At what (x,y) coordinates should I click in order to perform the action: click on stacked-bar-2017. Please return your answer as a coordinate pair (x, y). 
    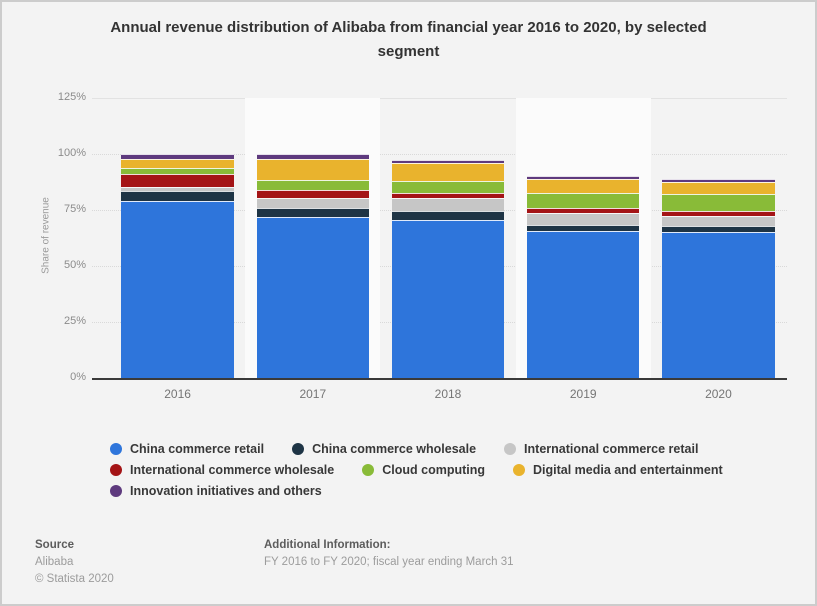
    Looking at the image, I should click on (312, 238).